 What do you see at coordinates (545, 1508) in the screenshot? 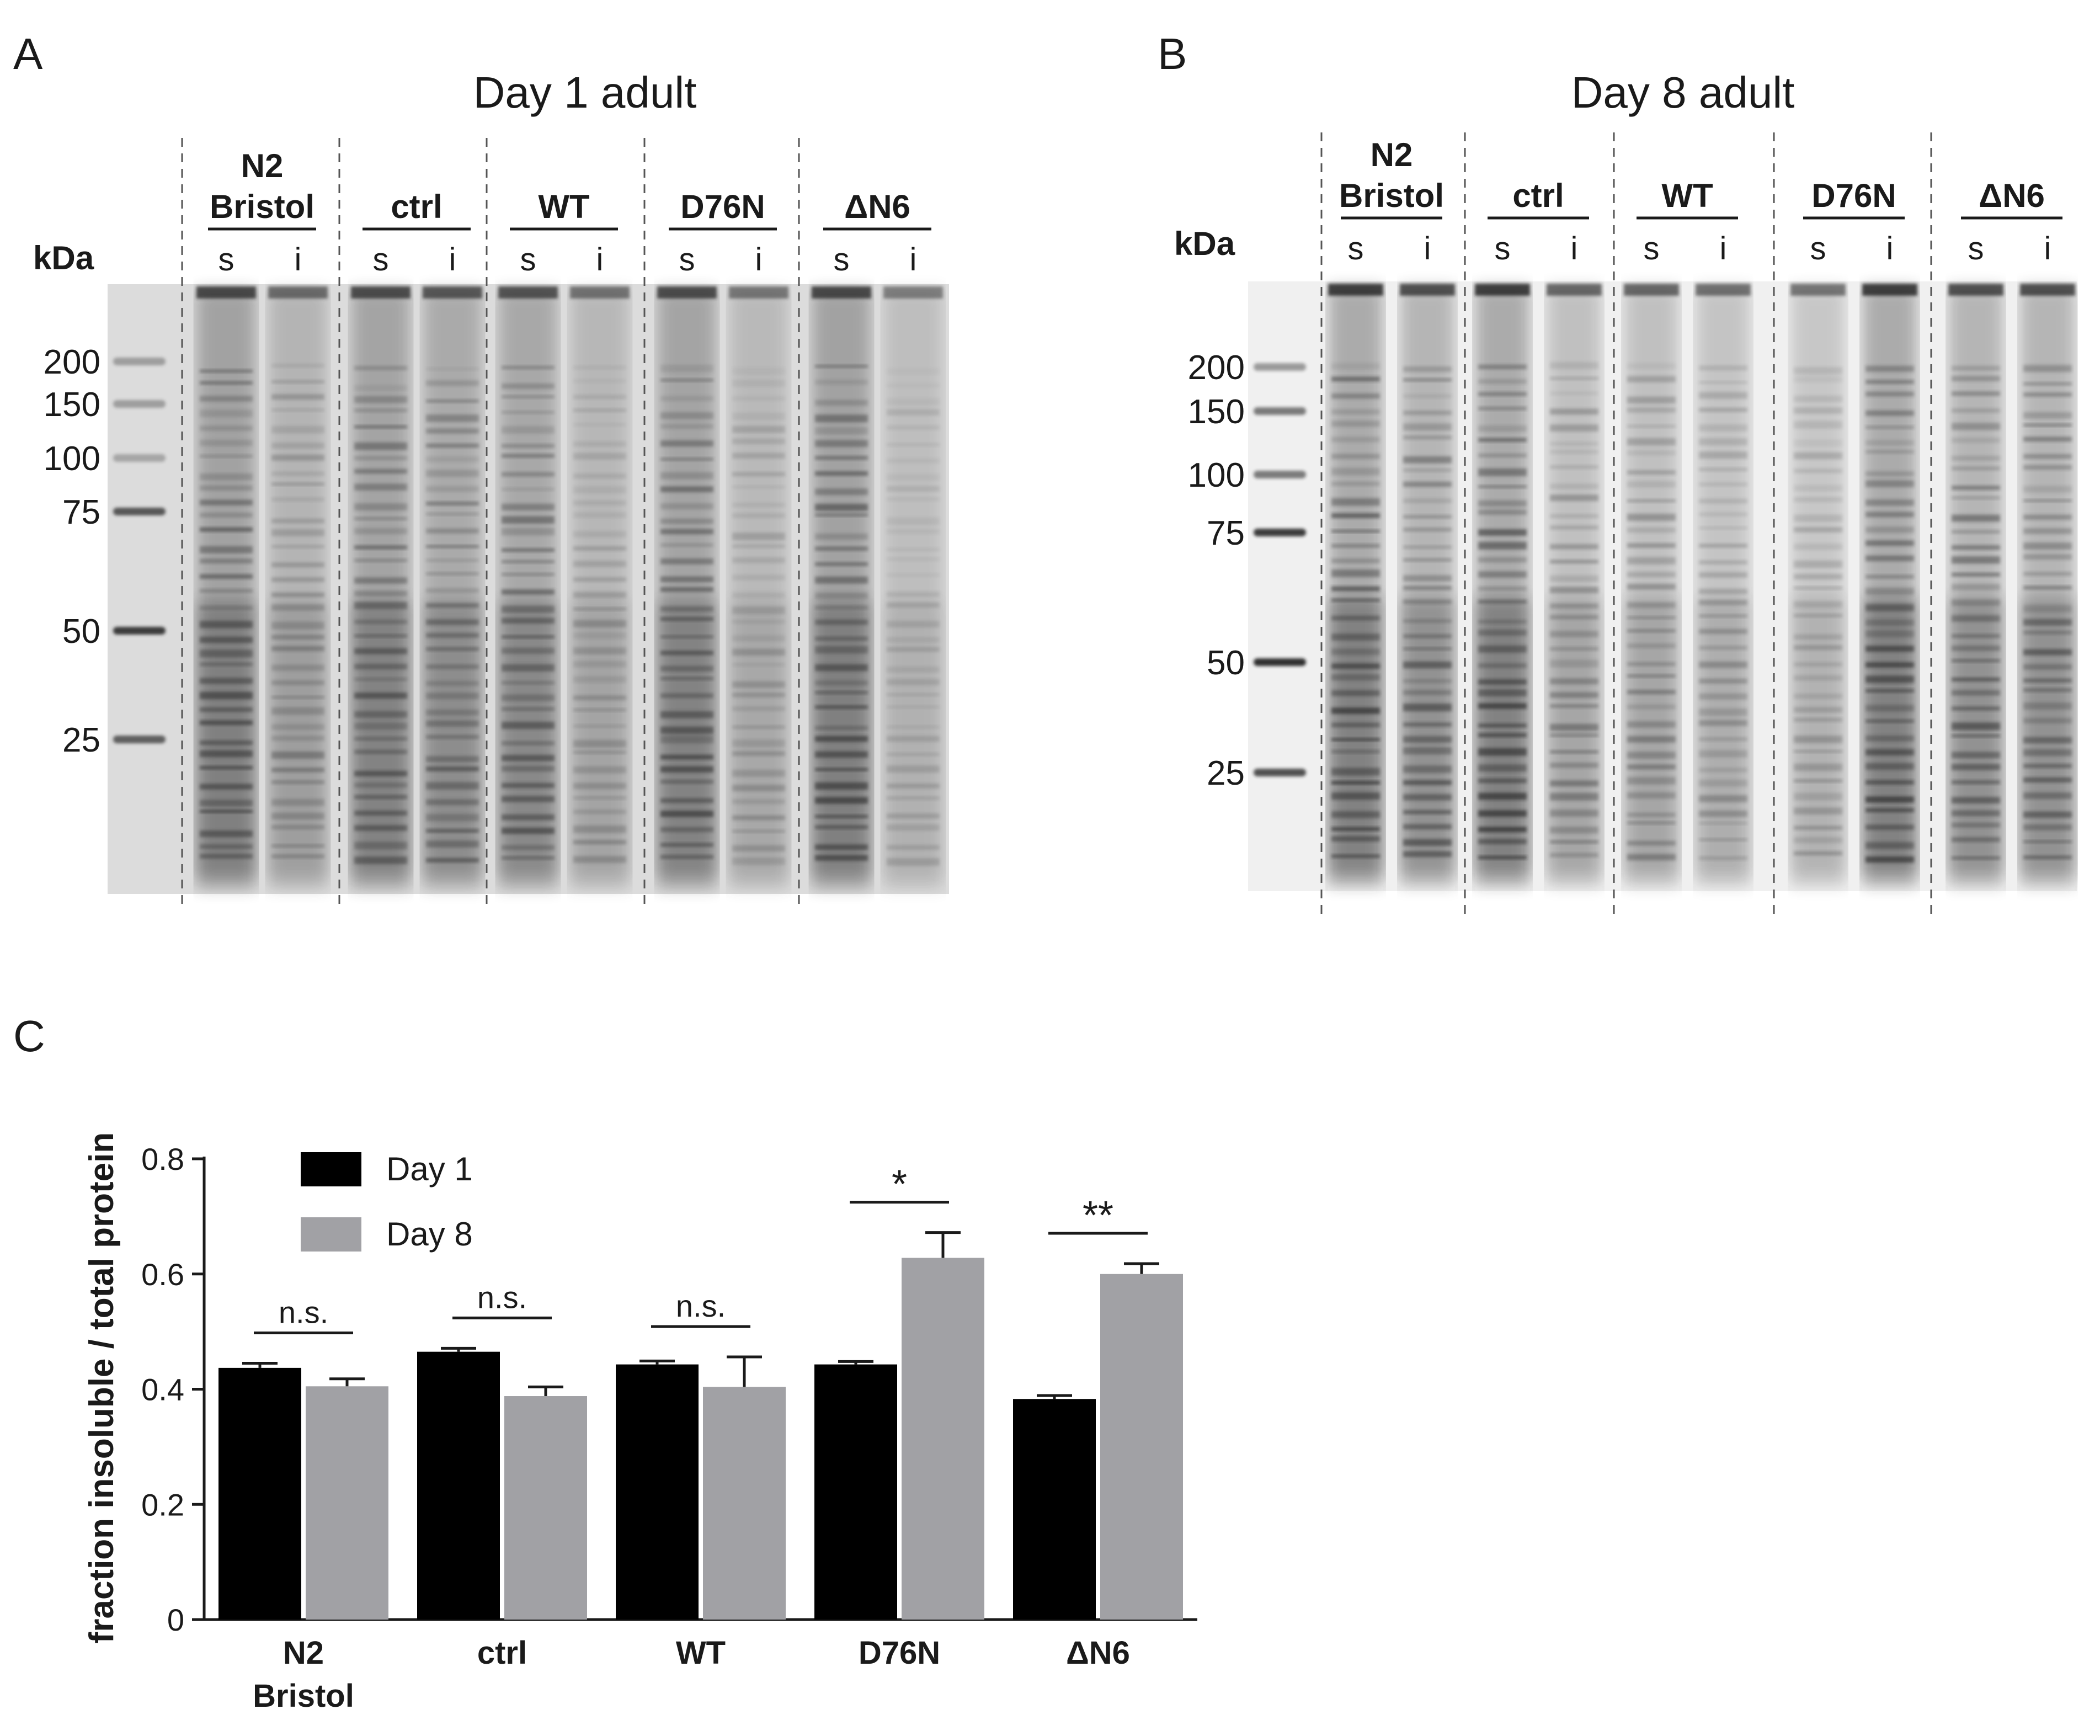
I see `bar-day8` at bounding box center [545, 1508].